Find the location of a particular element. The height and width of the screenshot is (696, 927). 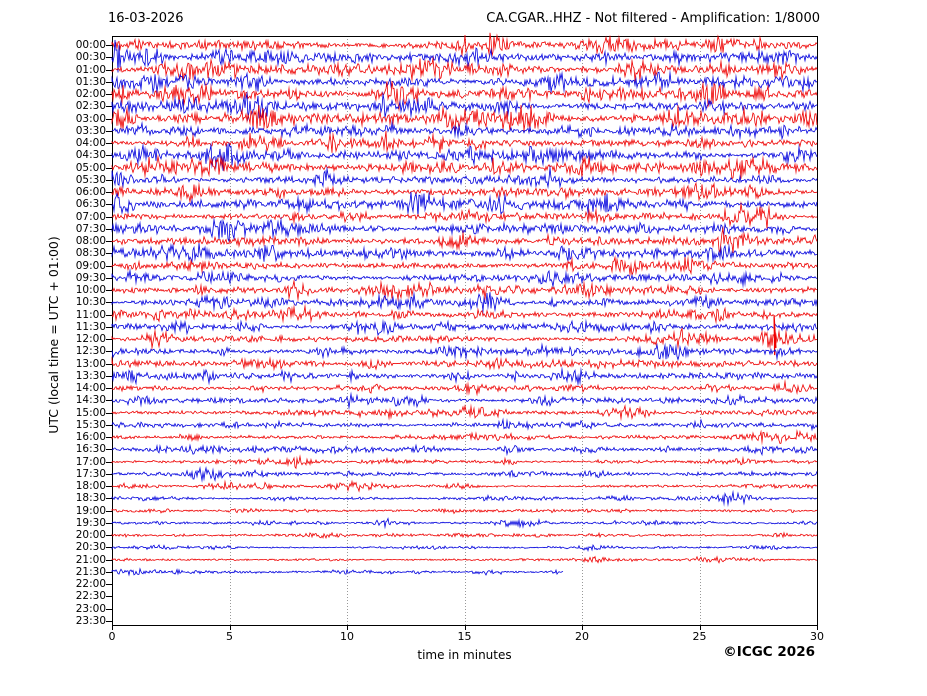

row-label-20:30: 20:30 is located at coordinates (90, 547).